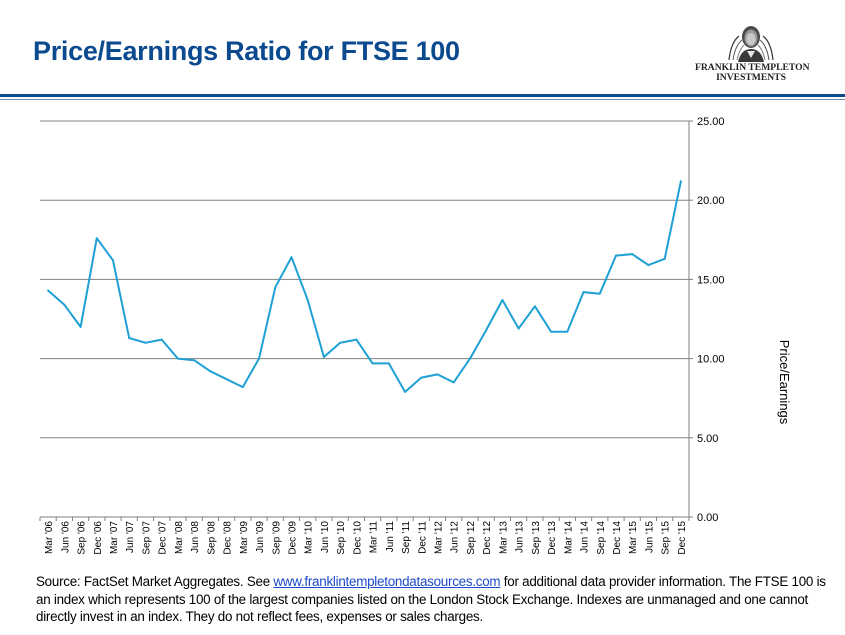  Describe the element at coordinates (422, 537) in the screenshot. I see `x-tick-label: Dec '11` at that location.